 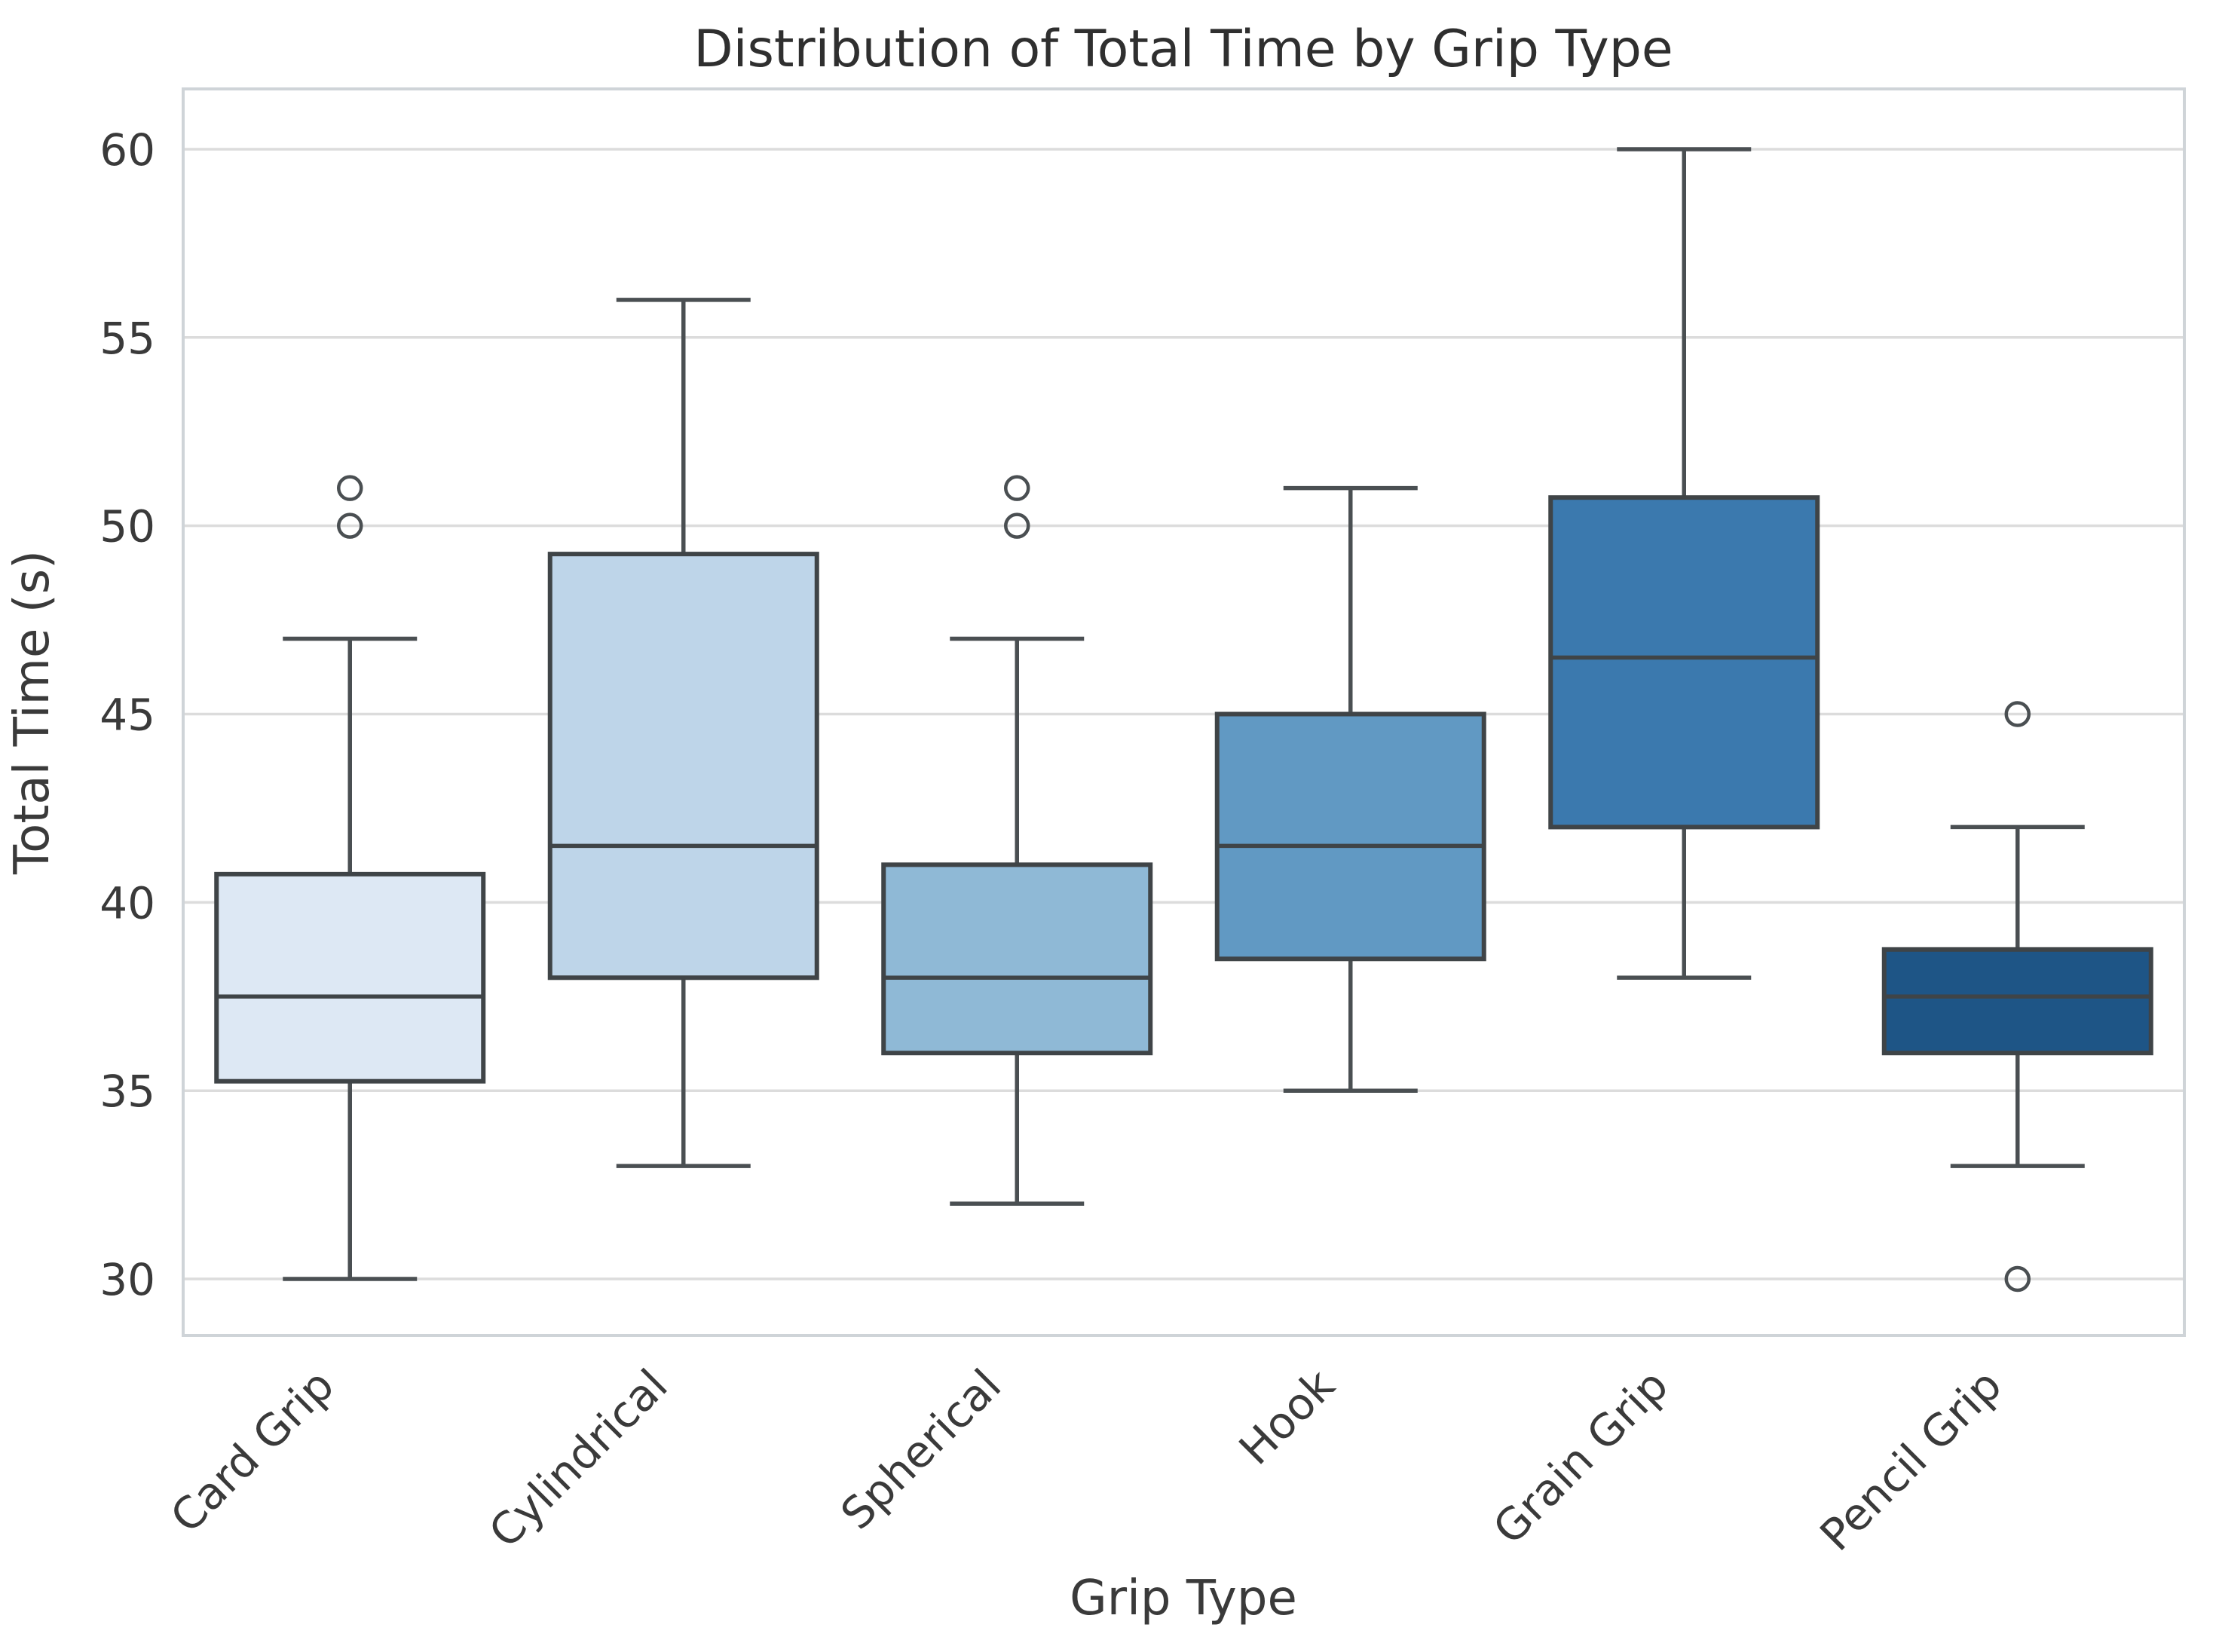 I want to click on chart-title: Distribution of Total Time by Grip Type, so click(x=1183, y=50).